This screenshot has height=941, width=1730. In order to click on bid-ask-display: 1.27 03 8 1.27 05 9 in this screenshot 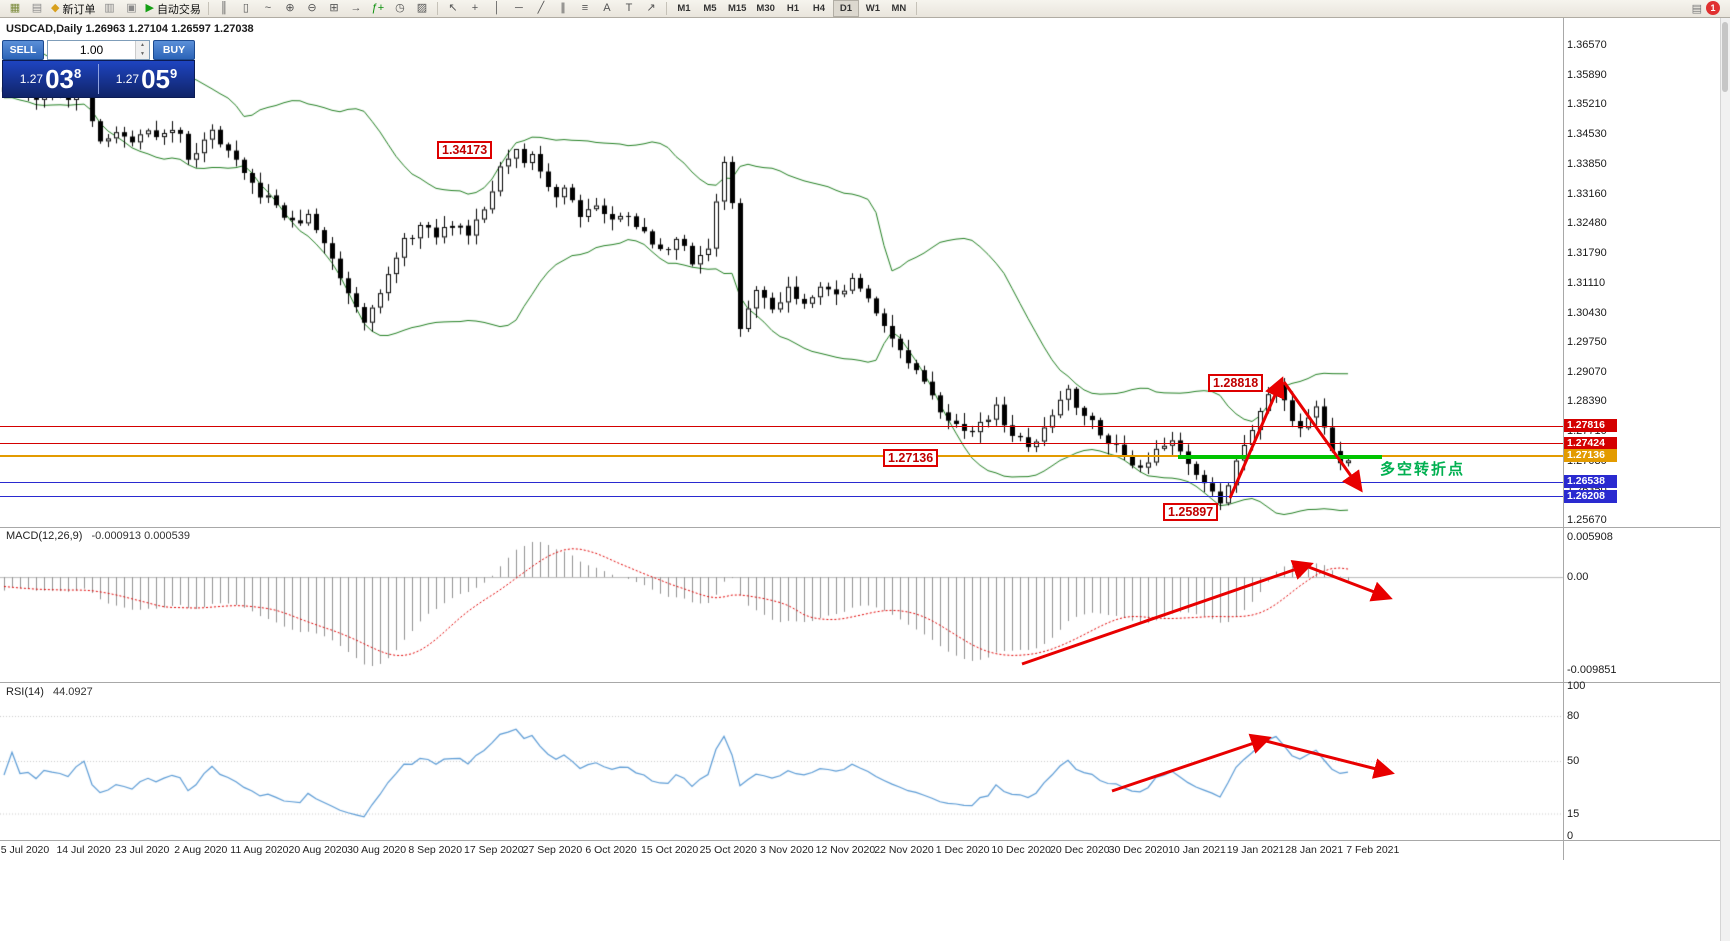, I will do `click(98, 79)`.